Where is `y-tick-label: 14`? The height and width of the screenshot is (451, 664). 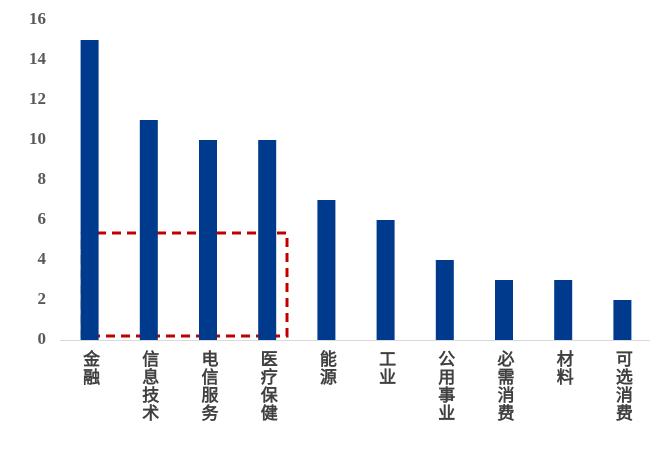
y-tick-label: 14 is located at coordinates (38, 58).